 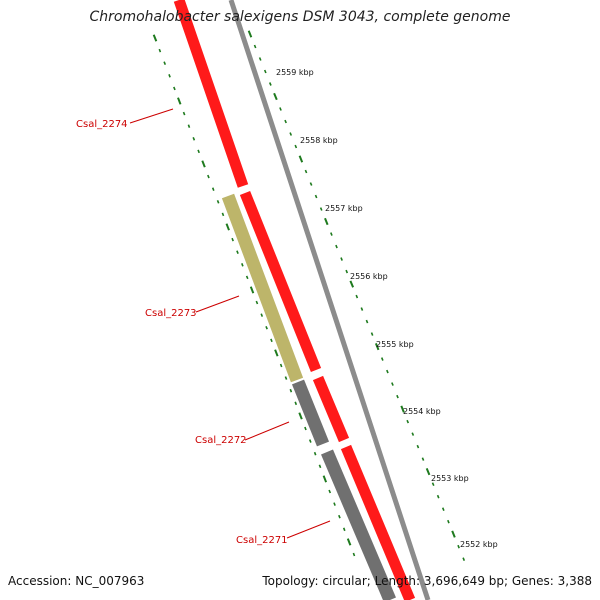 What do you see at coordinates (102, 124) in the screenshot?
I see `gene-label: Csal_2274` at bounding box center [102, 124].